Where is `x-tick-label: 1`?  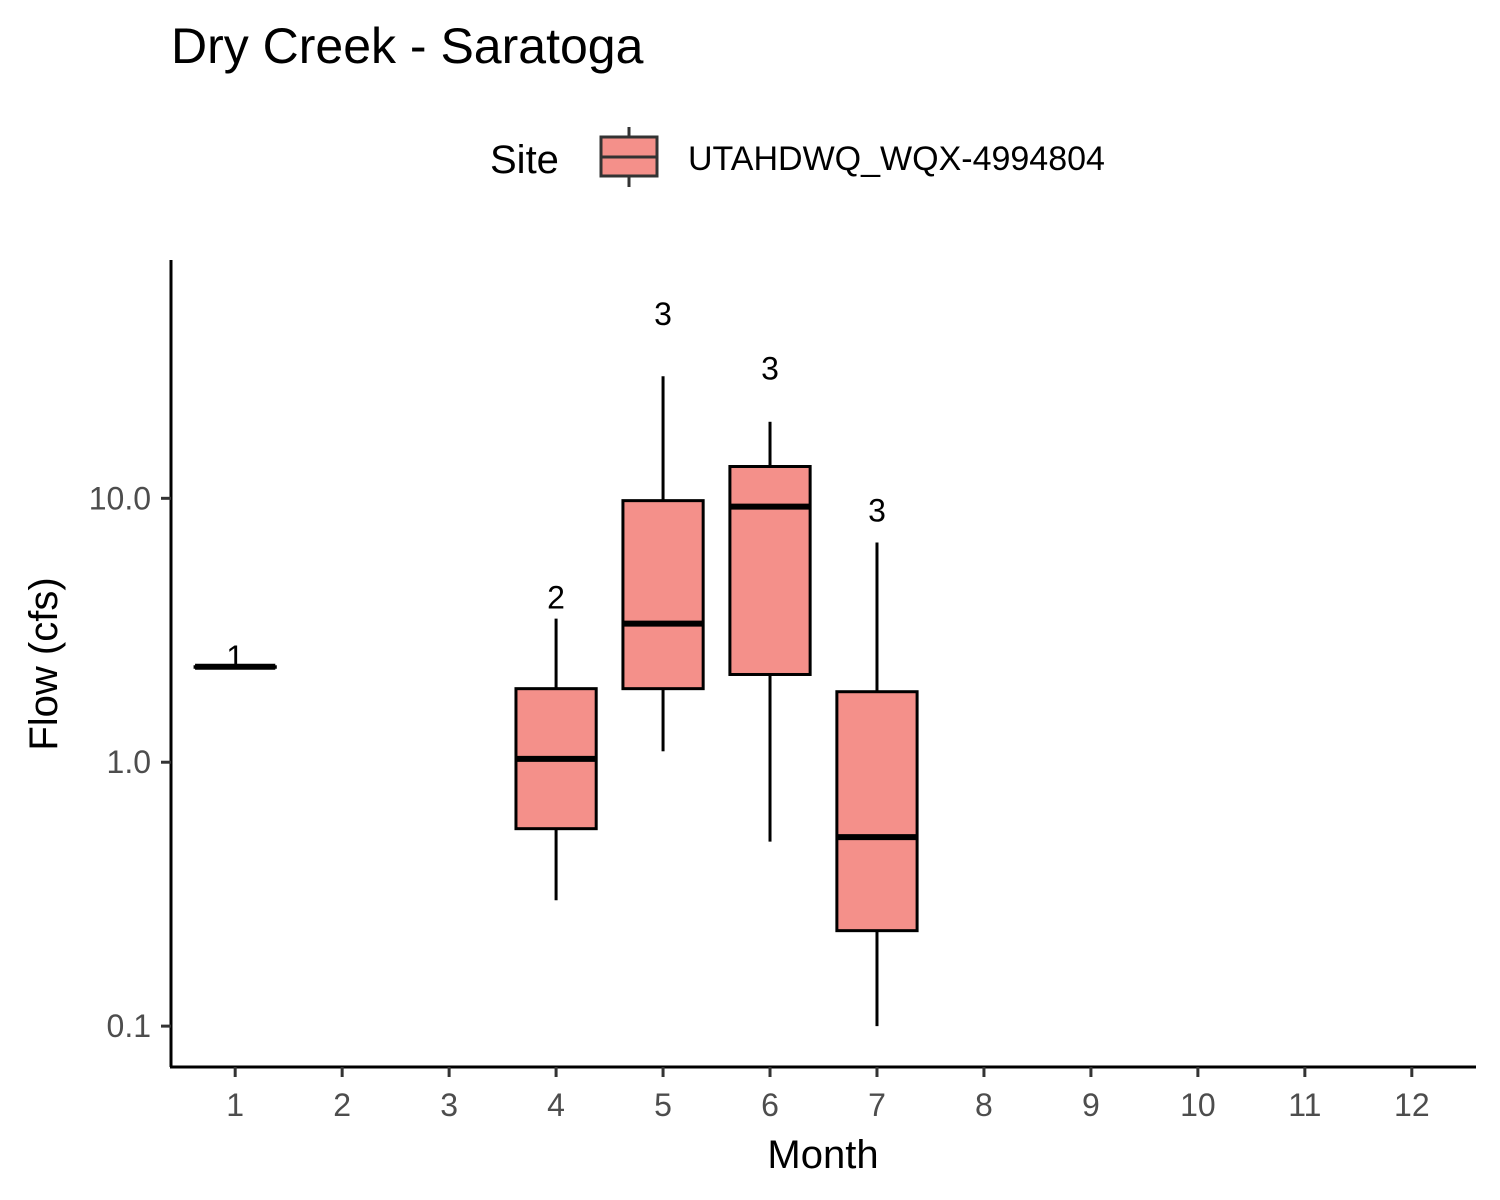
x-tick-label: 1 is located at coordinates (235, 1105).